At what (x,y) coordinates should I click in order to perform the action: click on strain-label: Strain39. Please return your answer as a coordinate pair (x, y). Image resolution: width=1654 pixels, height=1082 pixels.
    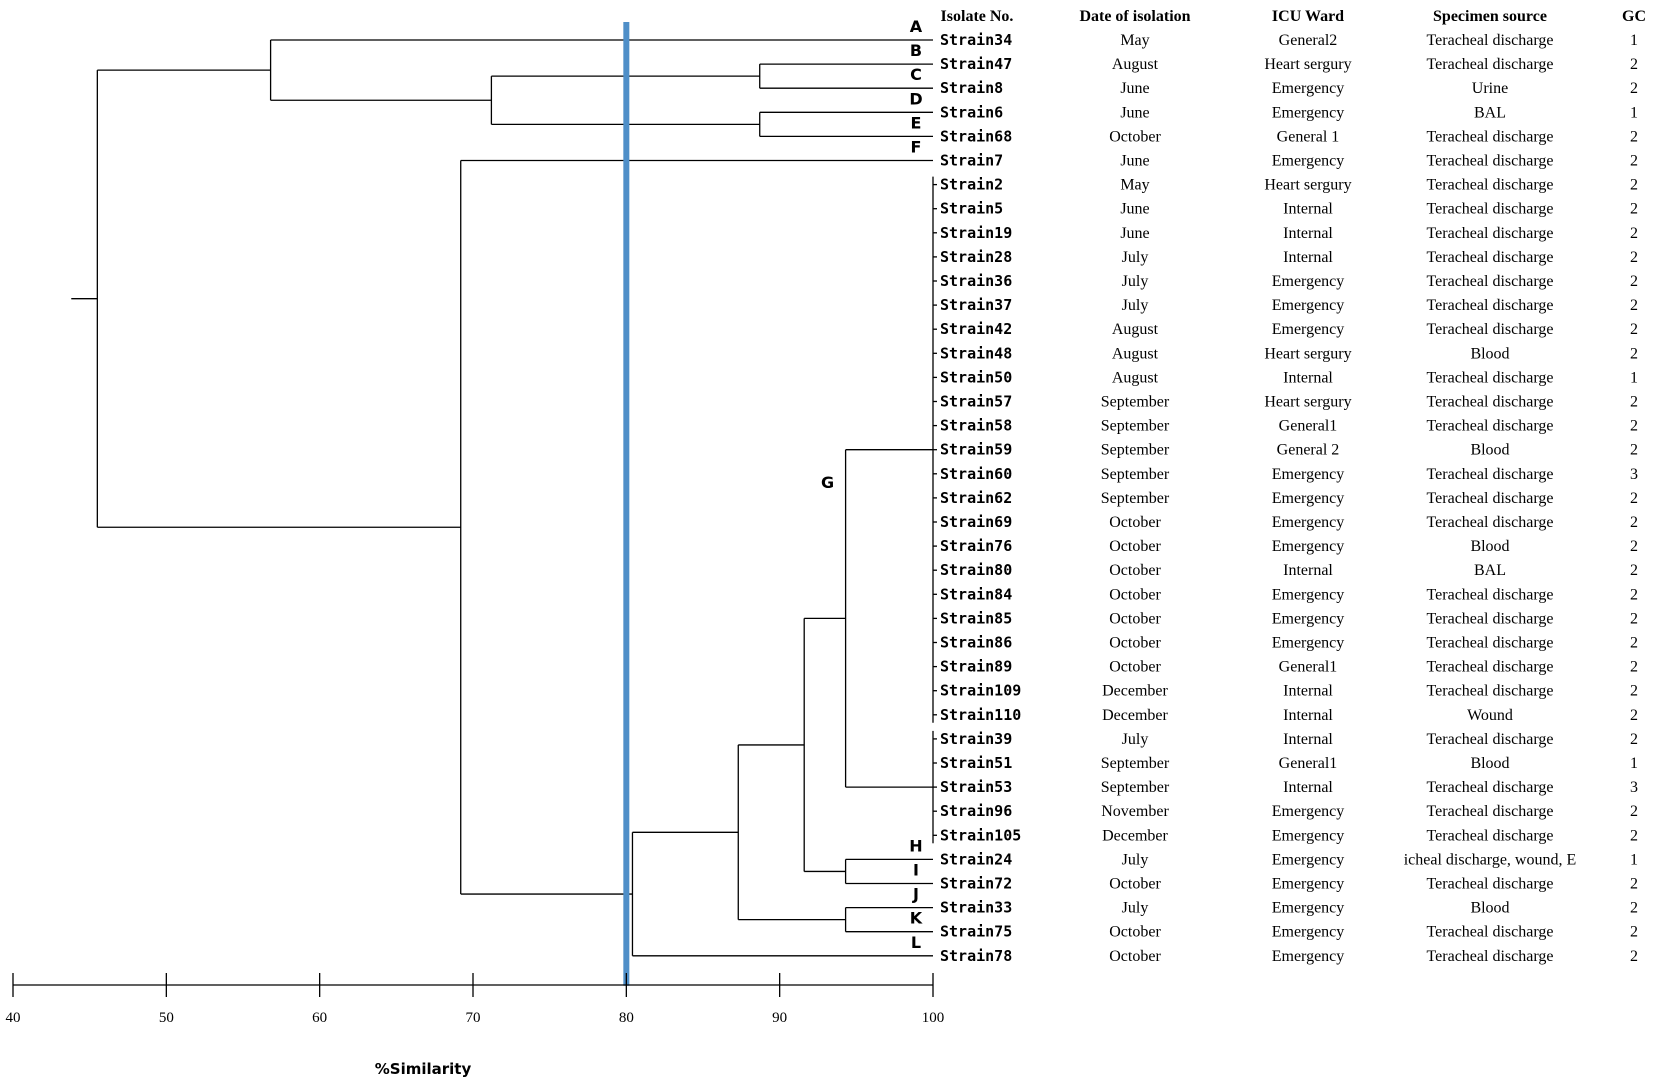
    Looking at the image, I should click on (976, 739).